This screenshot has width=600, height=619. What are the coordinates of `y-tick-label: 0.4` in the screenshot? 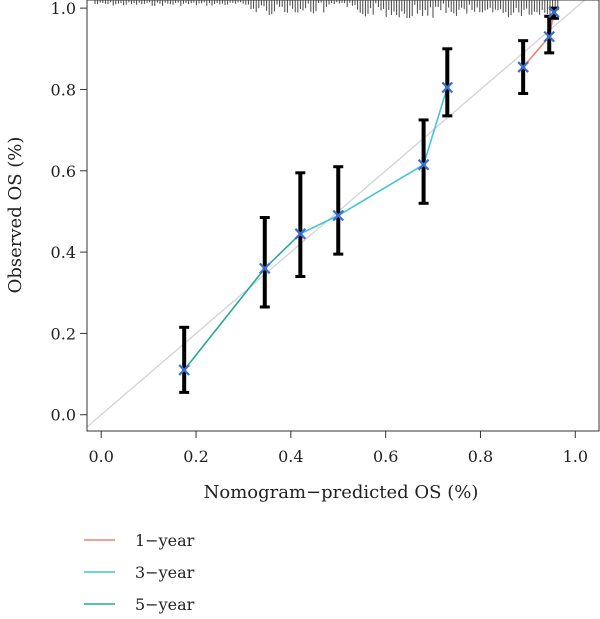 It's located at (63, 252).